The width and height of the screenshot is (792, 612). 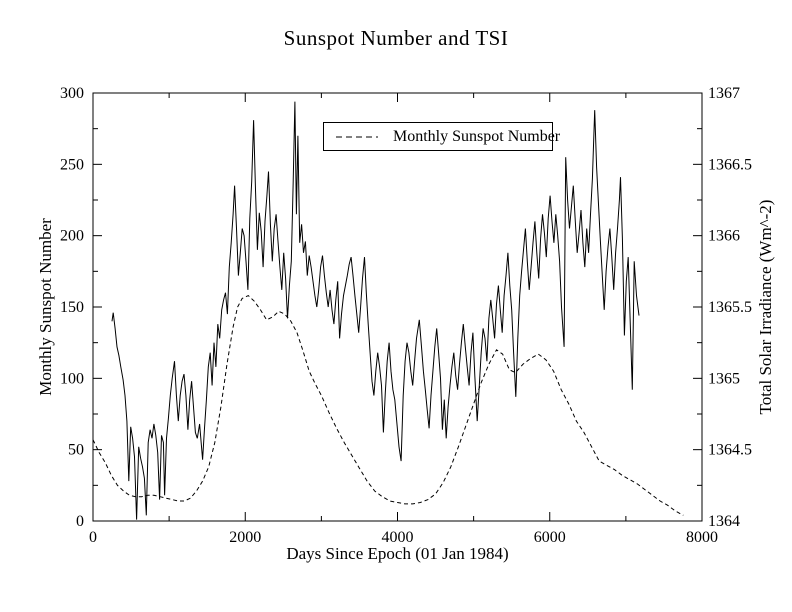 I want to click on chart-title: Sunspot Number and TSI, so click(x=396, y=38).